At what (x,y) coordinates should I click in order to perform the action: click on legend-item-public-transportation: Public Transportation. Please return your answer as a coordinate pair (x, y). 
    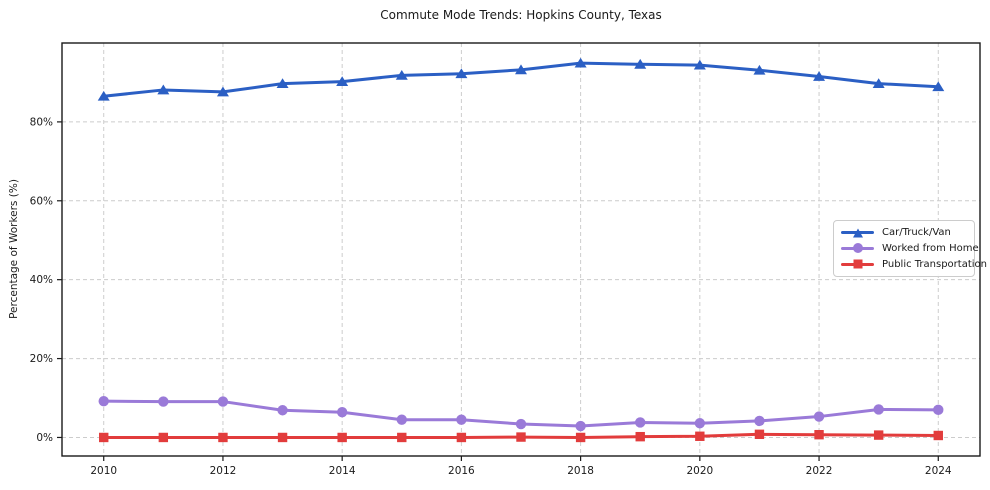
    Looking at the image, I should click on (914, 264).